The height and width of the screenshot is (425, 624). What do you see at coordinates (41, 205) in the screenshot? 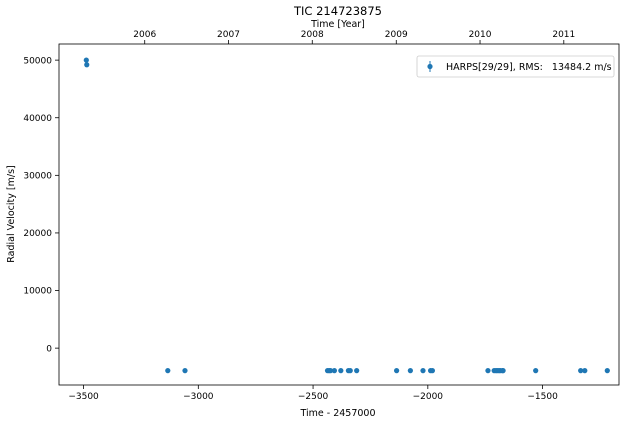
I see `y-axis: 0 10000 20000 30000 40000 50000` at bounding box center [41, 205].